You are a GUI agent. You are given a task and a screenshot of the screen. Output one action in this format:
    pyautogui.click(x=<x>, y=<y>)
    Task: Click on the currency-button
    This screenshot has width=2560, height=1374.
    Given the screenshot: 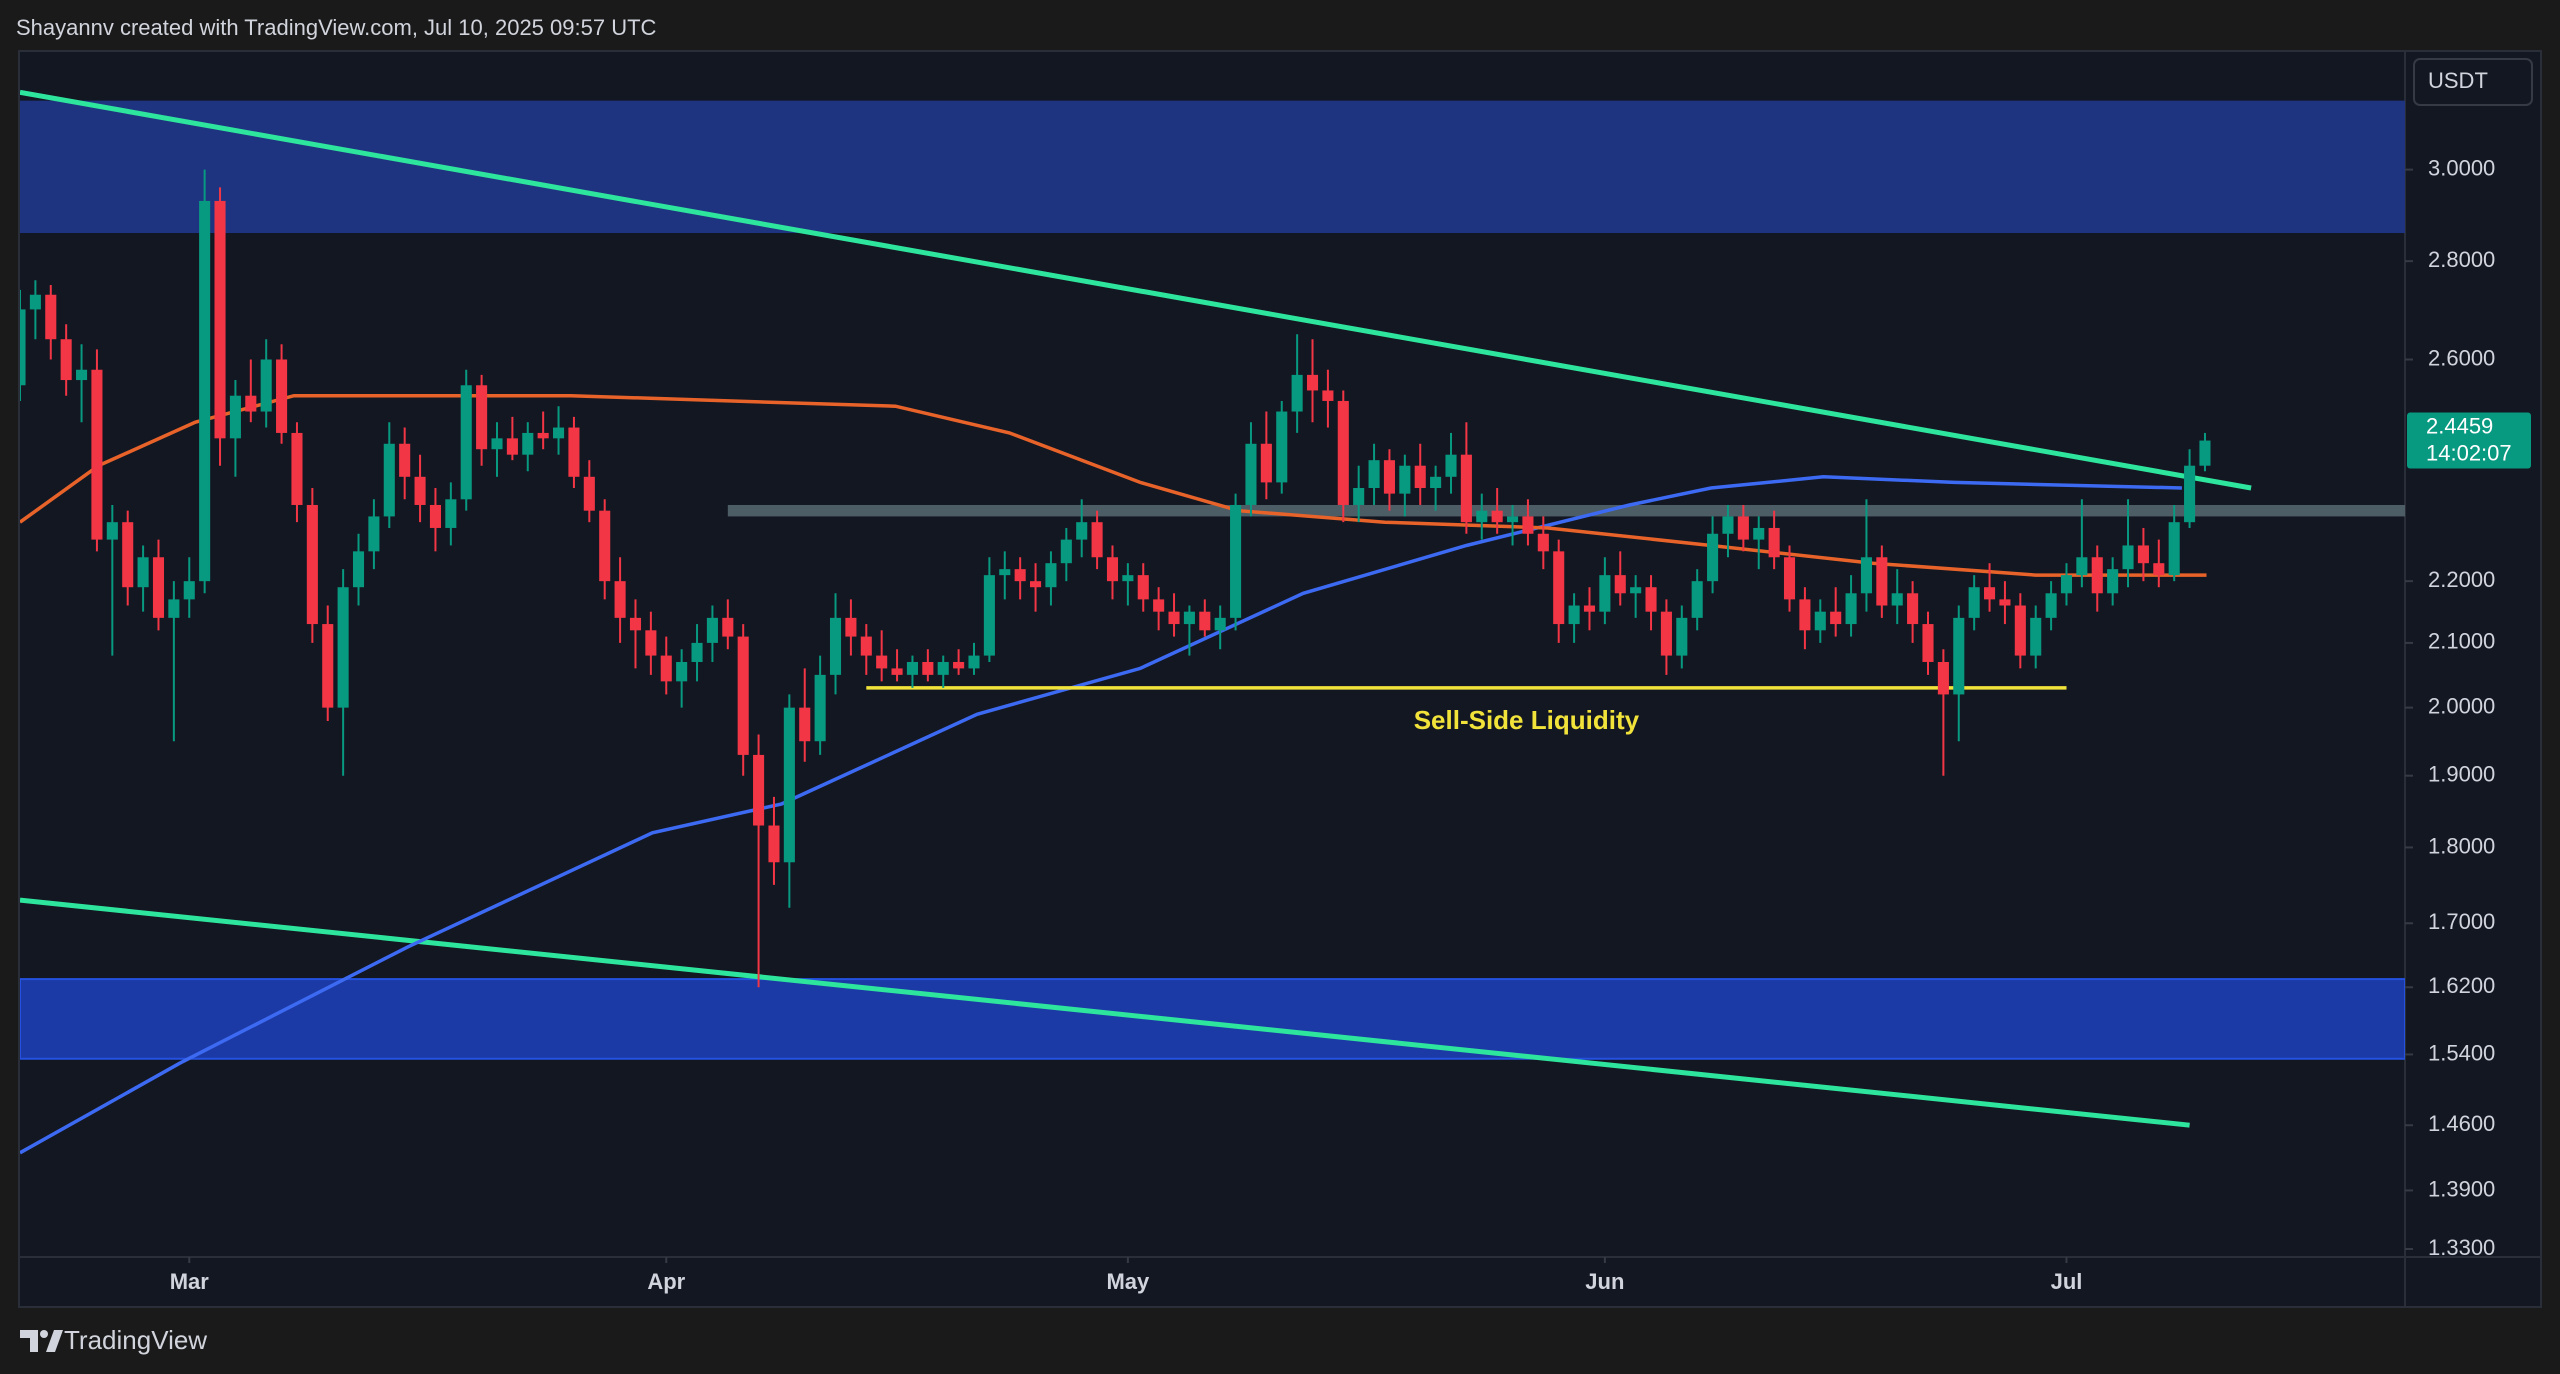 What is the action you would take?
    pyautogui.click(x=2473, y=82)
    